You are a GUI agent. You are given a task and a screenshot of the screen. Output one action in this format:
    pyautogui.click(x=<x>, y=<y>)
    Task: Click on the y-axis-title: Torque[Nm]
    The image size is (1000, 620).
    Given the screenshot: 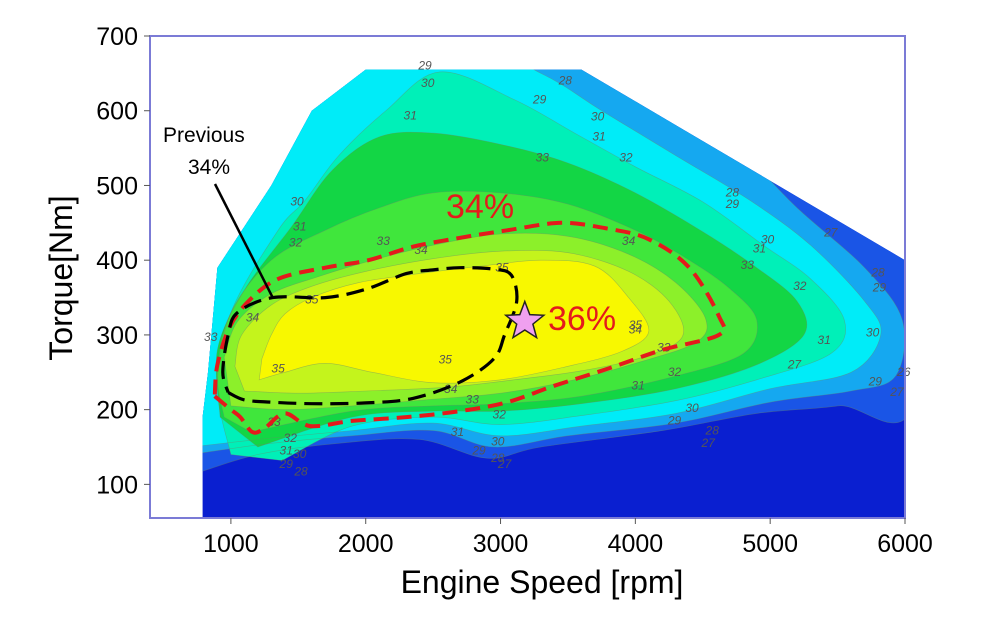 What is the action you would take?
    pyautogui.click(x=61, y=277)
    